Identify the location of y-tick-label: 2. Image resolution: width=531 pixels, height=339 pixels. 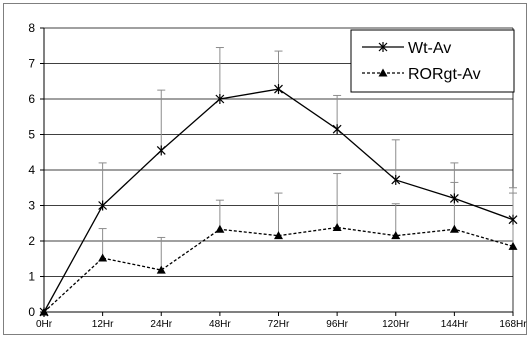
(31, 241).